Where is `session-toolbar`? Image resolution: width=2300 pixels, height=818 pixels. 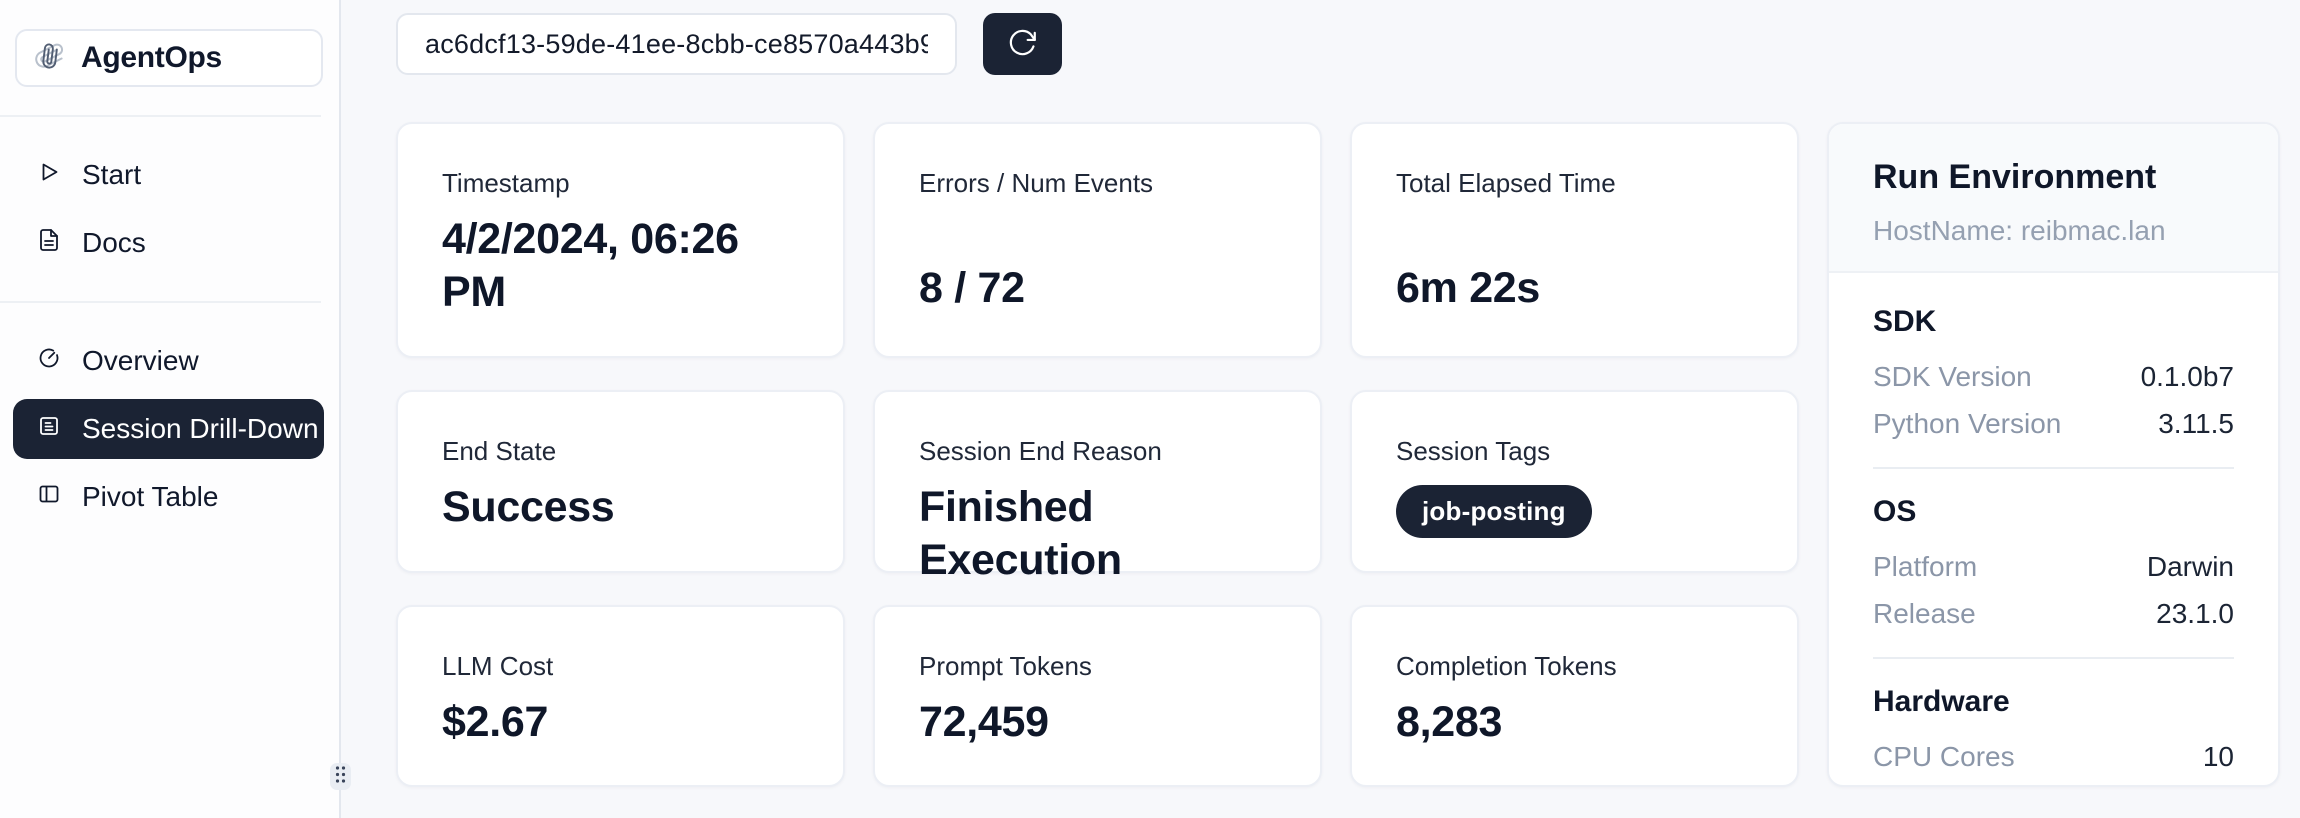
session-toolbar is located at coordinates (1348, 44).